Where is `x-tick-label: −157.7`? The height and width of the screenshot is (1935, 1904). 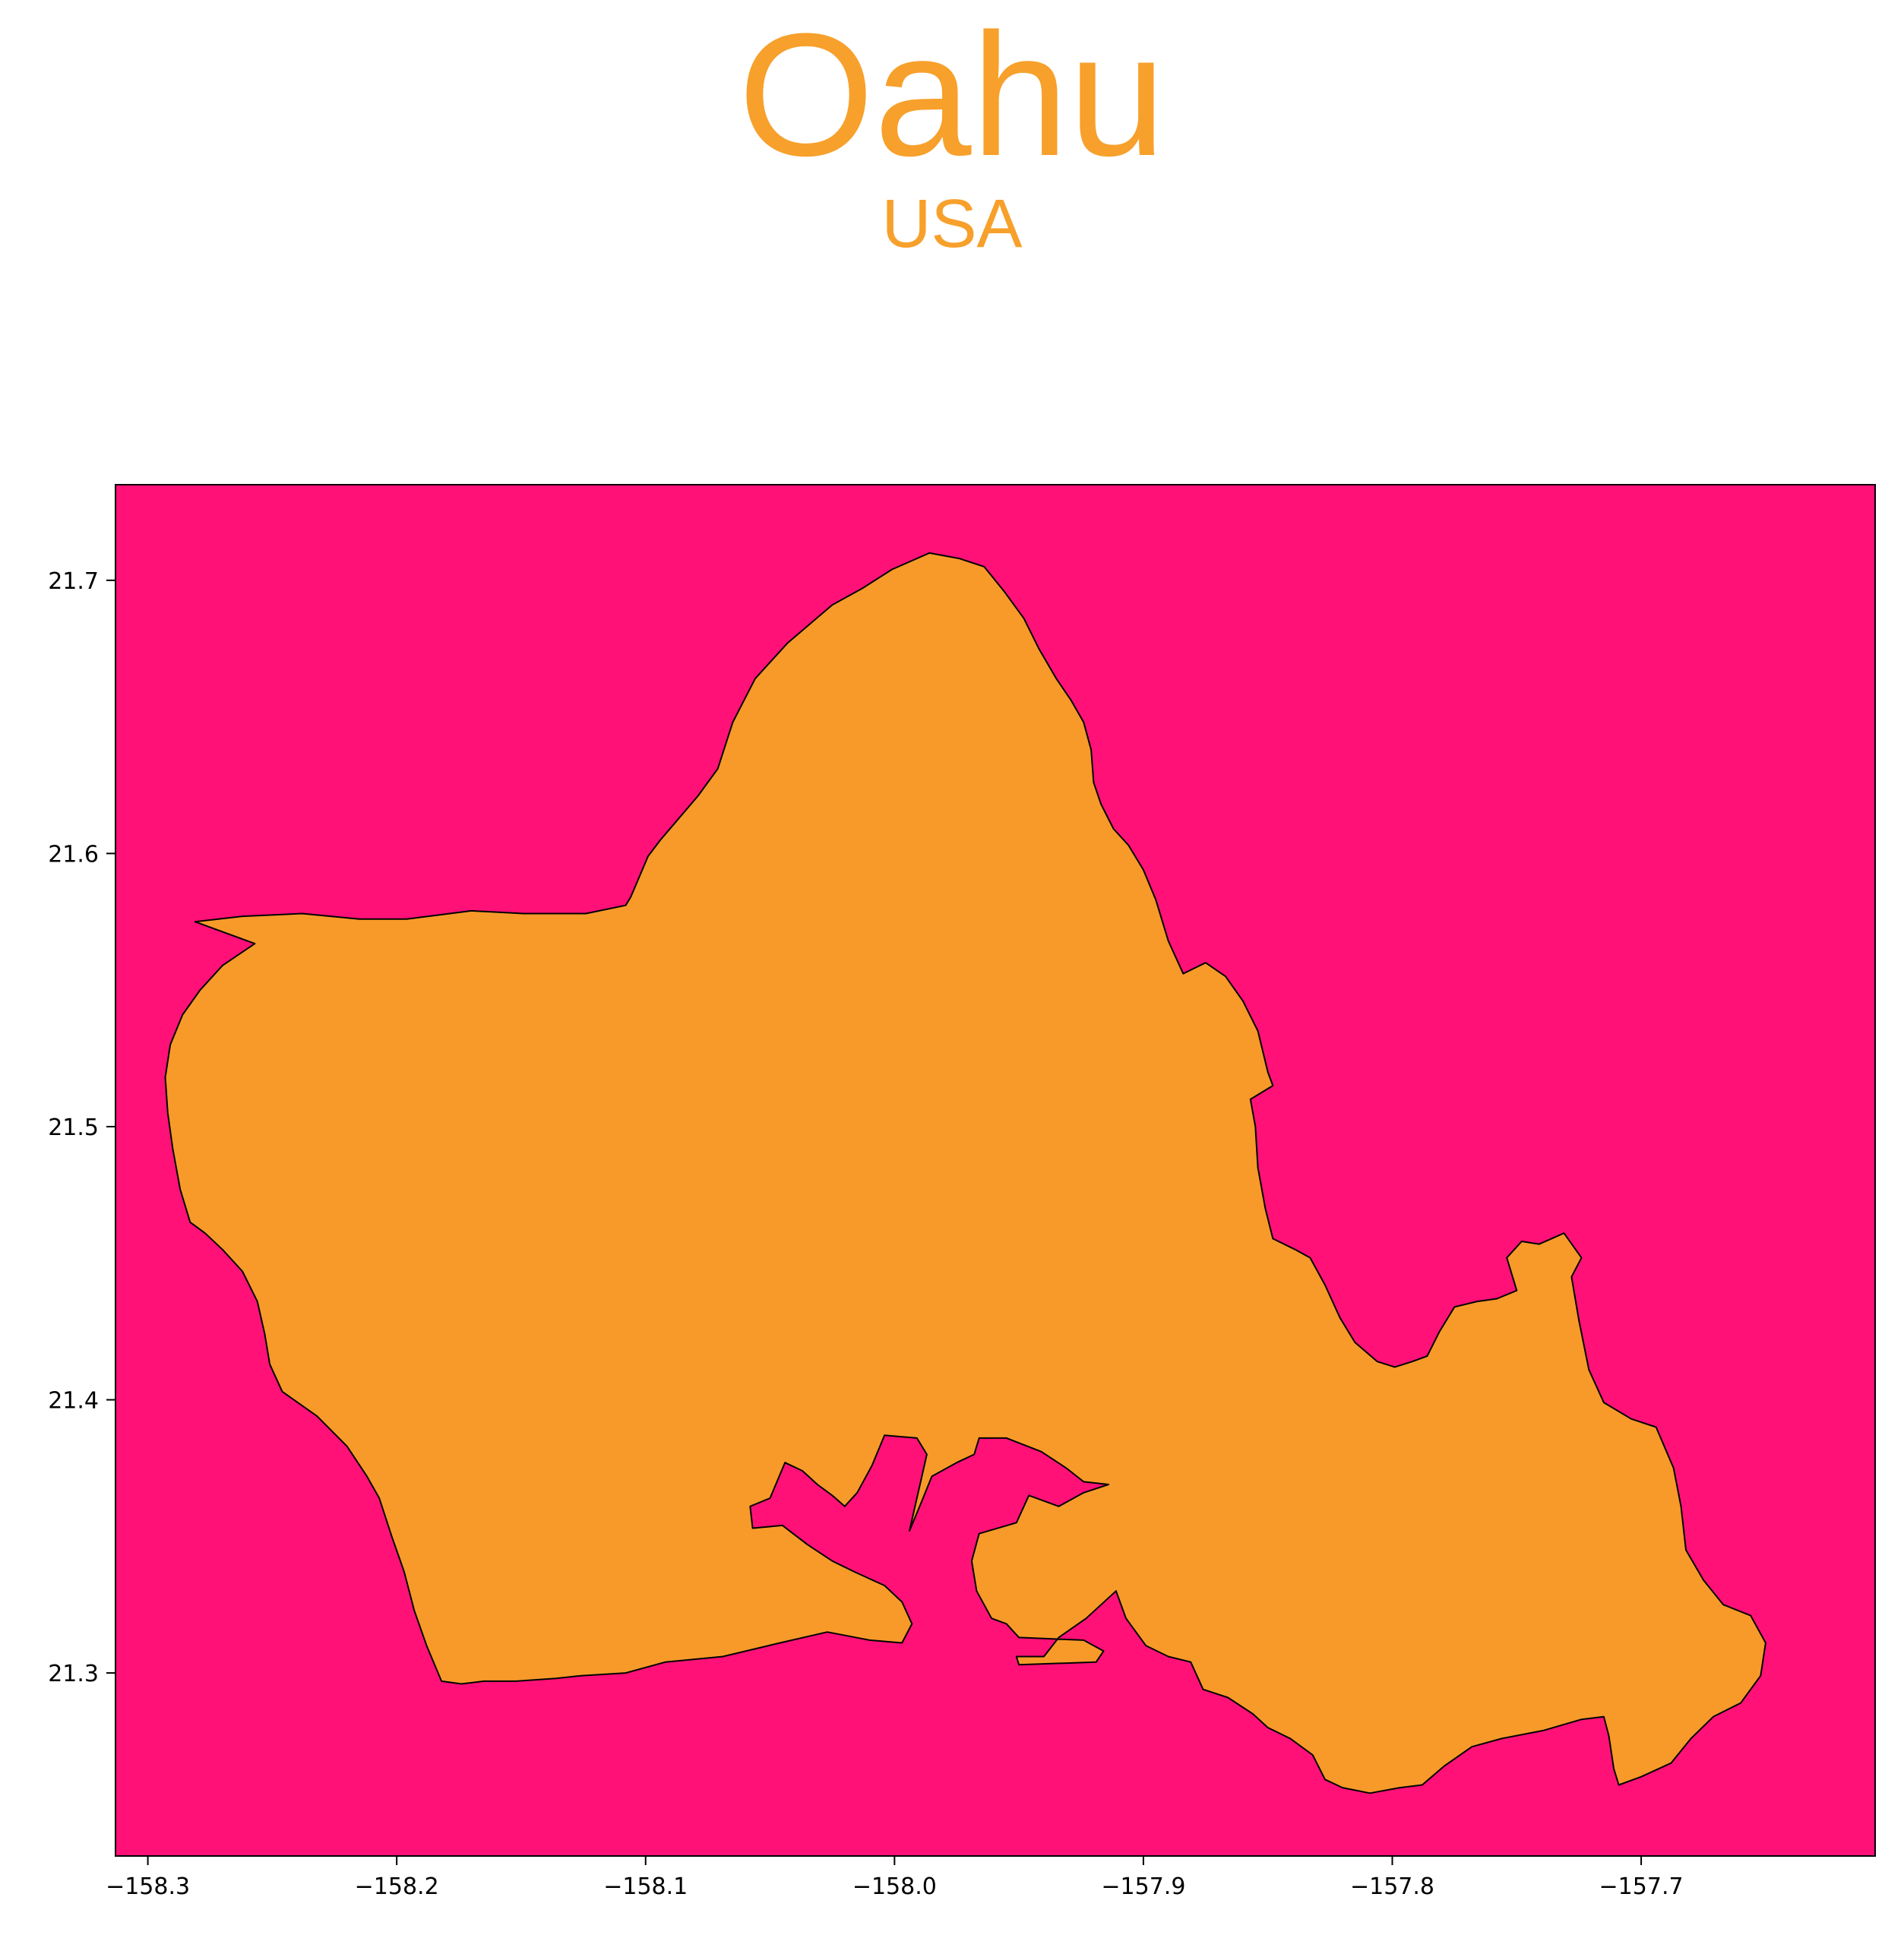 x-tick-label: −157.7 is located at coordinates (1641, 1886).